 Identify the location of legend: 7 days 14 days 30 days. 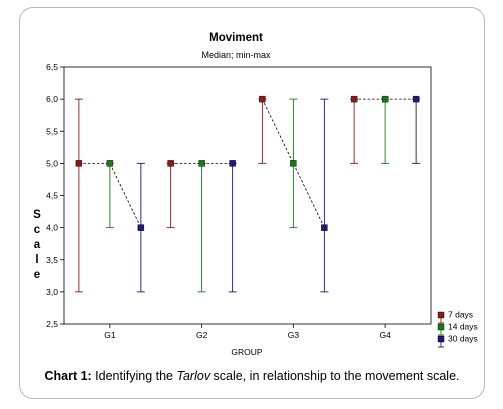
(457, 329).